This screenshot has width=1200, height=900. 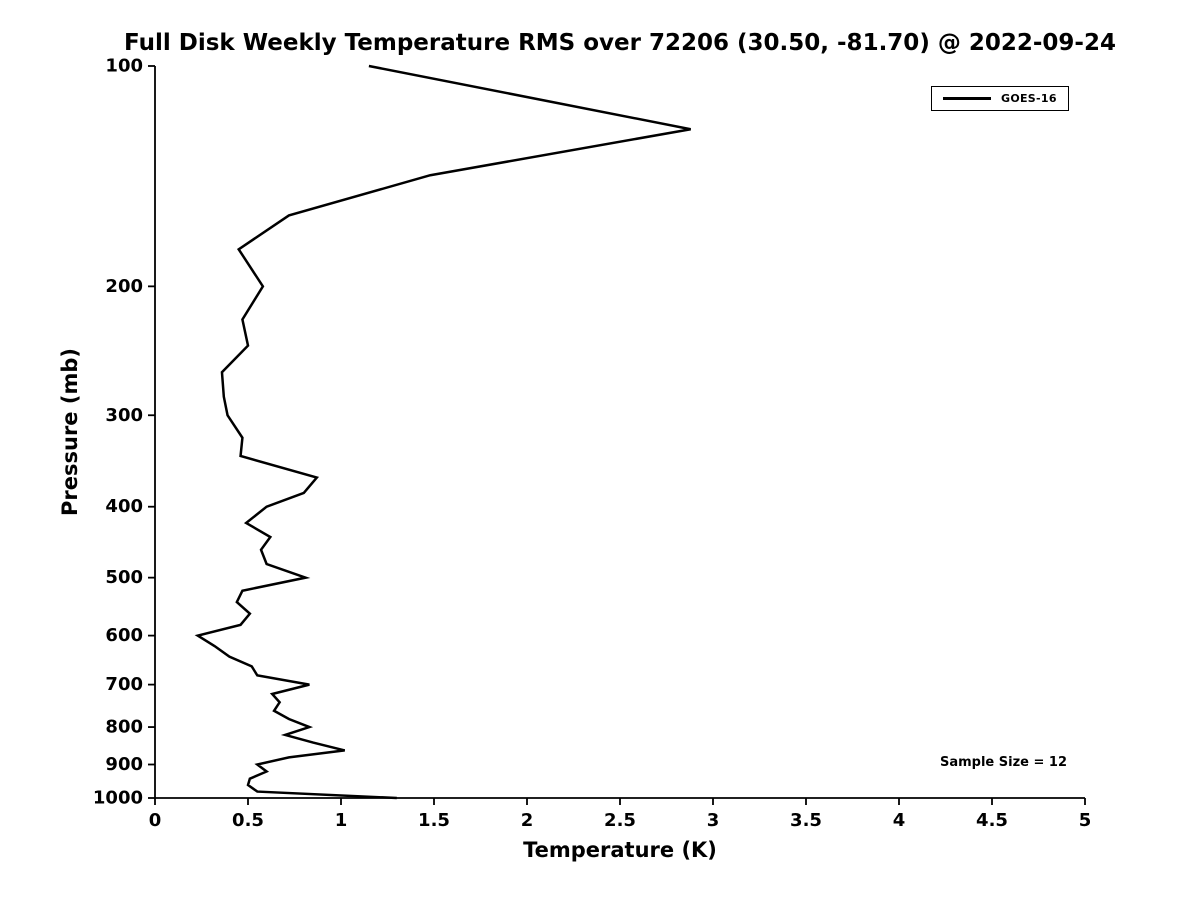 I want to click on y-tick-label: 800, so click(x=124, y=727).